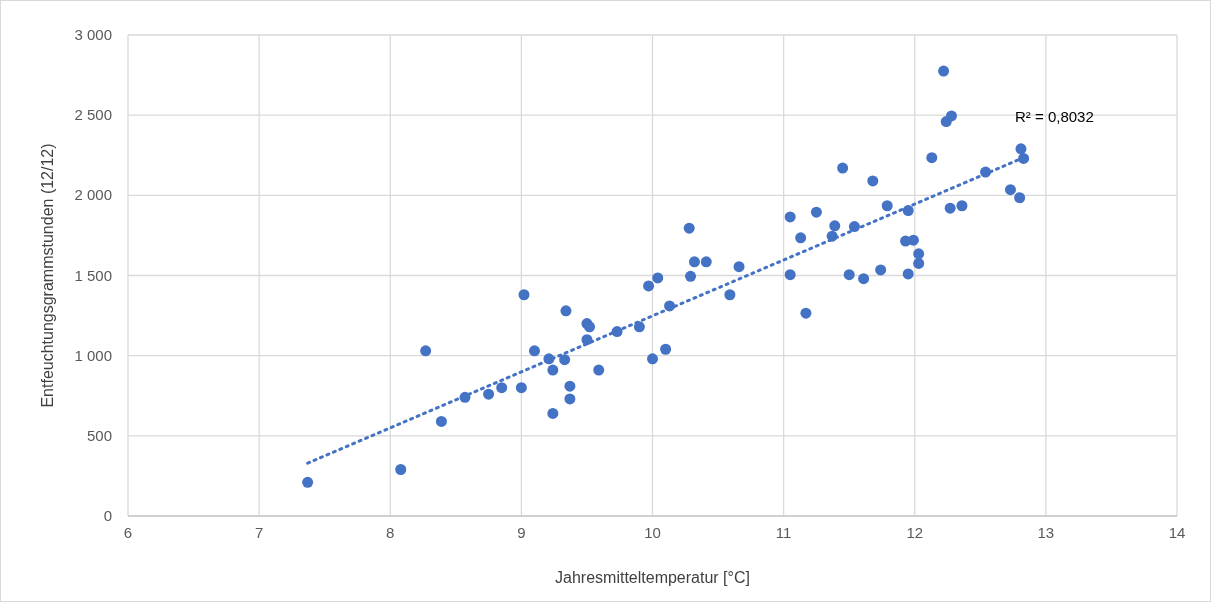  Describe the element at coordinates (783, 532) in the screenshot. I see `x-tick-label: 11` at that location.